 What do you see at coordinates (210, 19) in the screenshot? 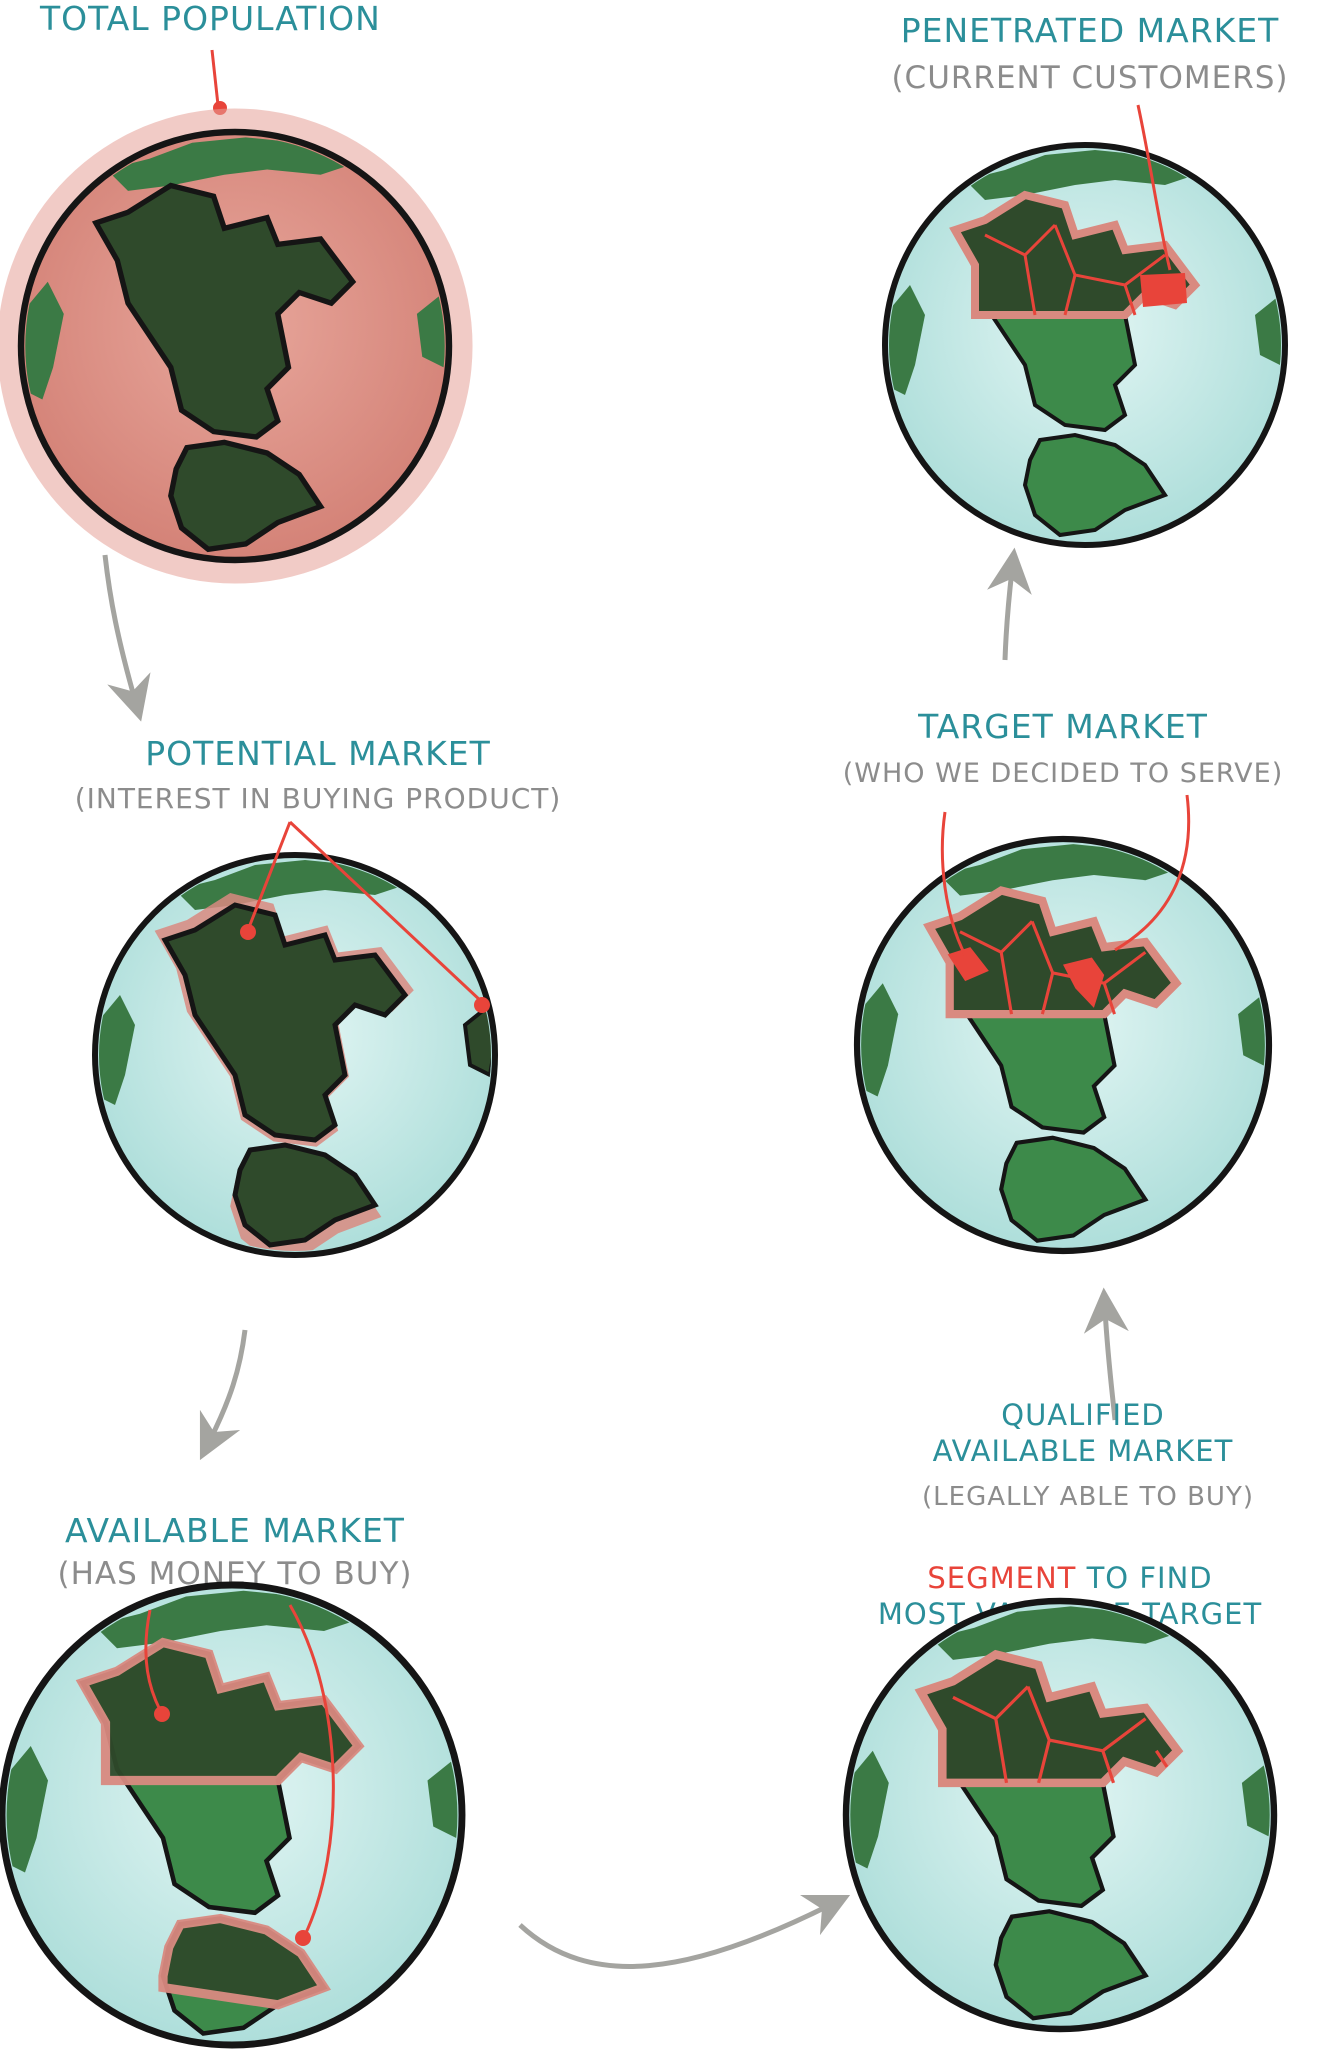
I see `total-population-label: TOTAL POPULATION` at bounding box center [210, 19].